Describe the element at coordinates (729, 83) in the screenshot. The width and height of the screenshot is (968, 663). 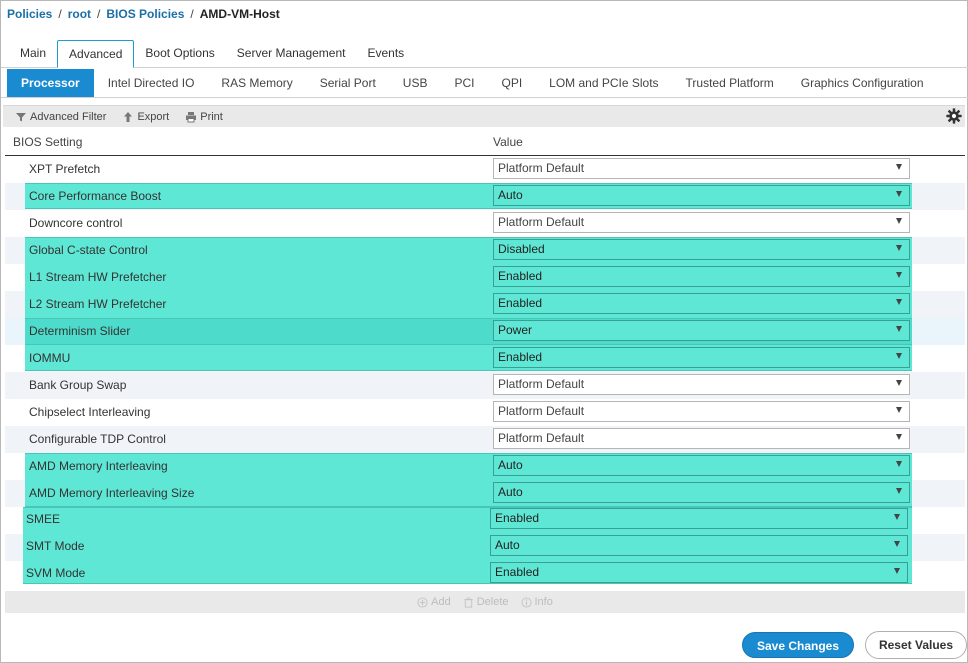
I see `subtab-trusted-platform: Trusted Platform` at that location.